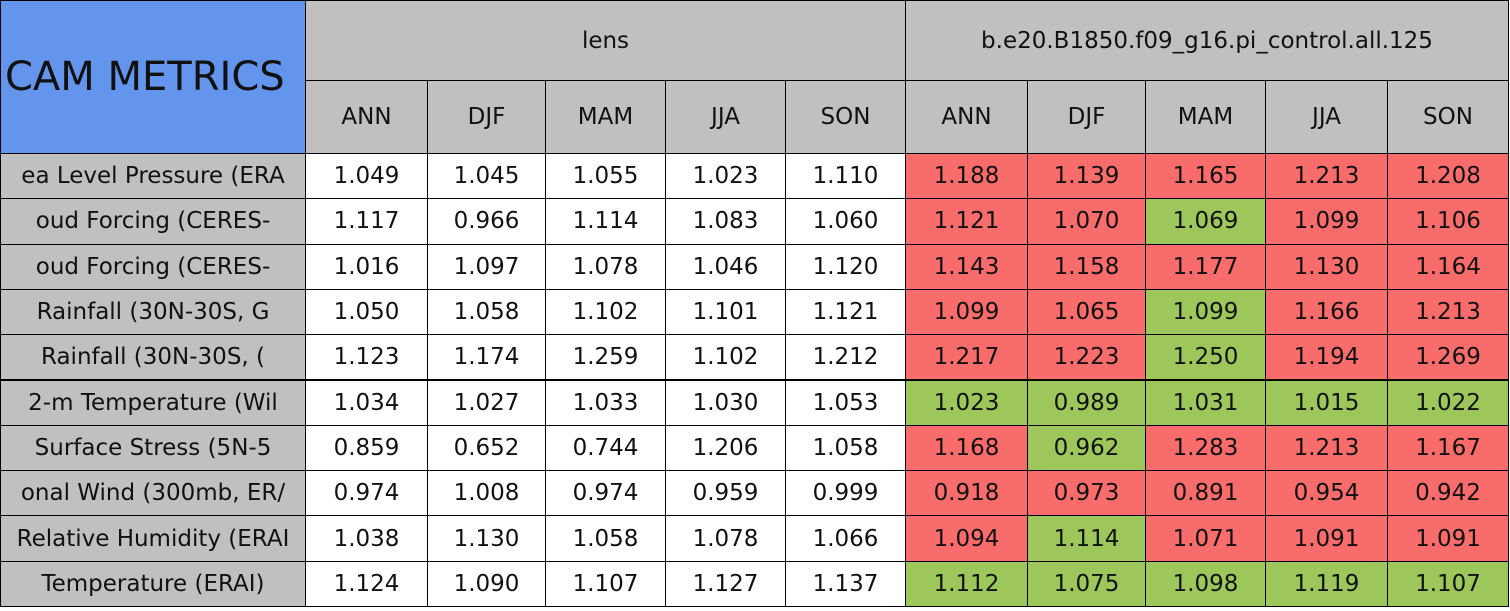  I want to click on cell-text: 1.168, so click(966, 447).